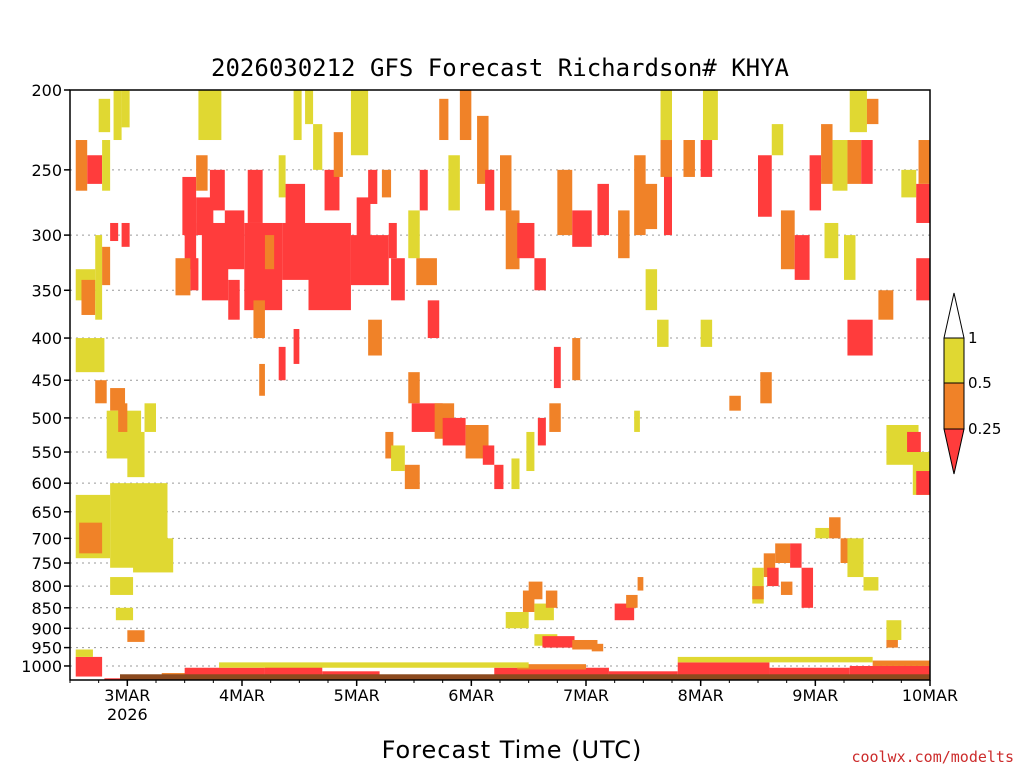 This screenshot has width=1024, height=768. I want to click on legend-label: 0.5, so click(980, 383).